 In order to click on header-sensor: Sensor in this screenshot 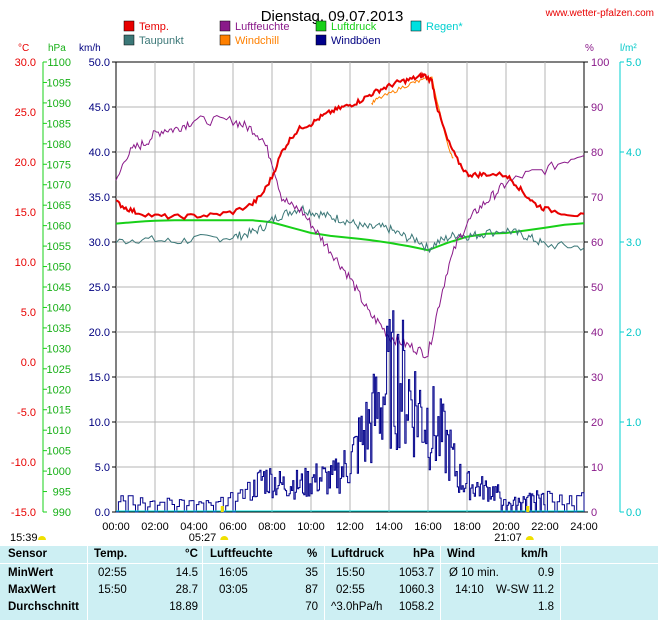, I will do `click(27, 554)`.